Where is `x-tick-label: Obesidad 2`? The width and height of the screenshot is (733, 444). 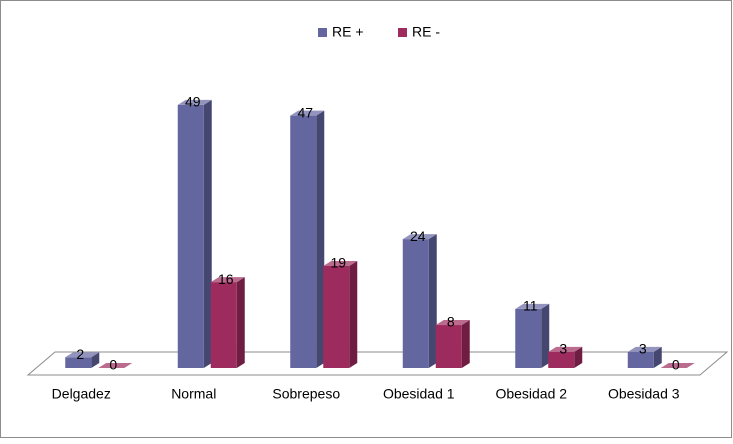
x-tick-label: Obesidad 2 is located at coordinates (531, 394).